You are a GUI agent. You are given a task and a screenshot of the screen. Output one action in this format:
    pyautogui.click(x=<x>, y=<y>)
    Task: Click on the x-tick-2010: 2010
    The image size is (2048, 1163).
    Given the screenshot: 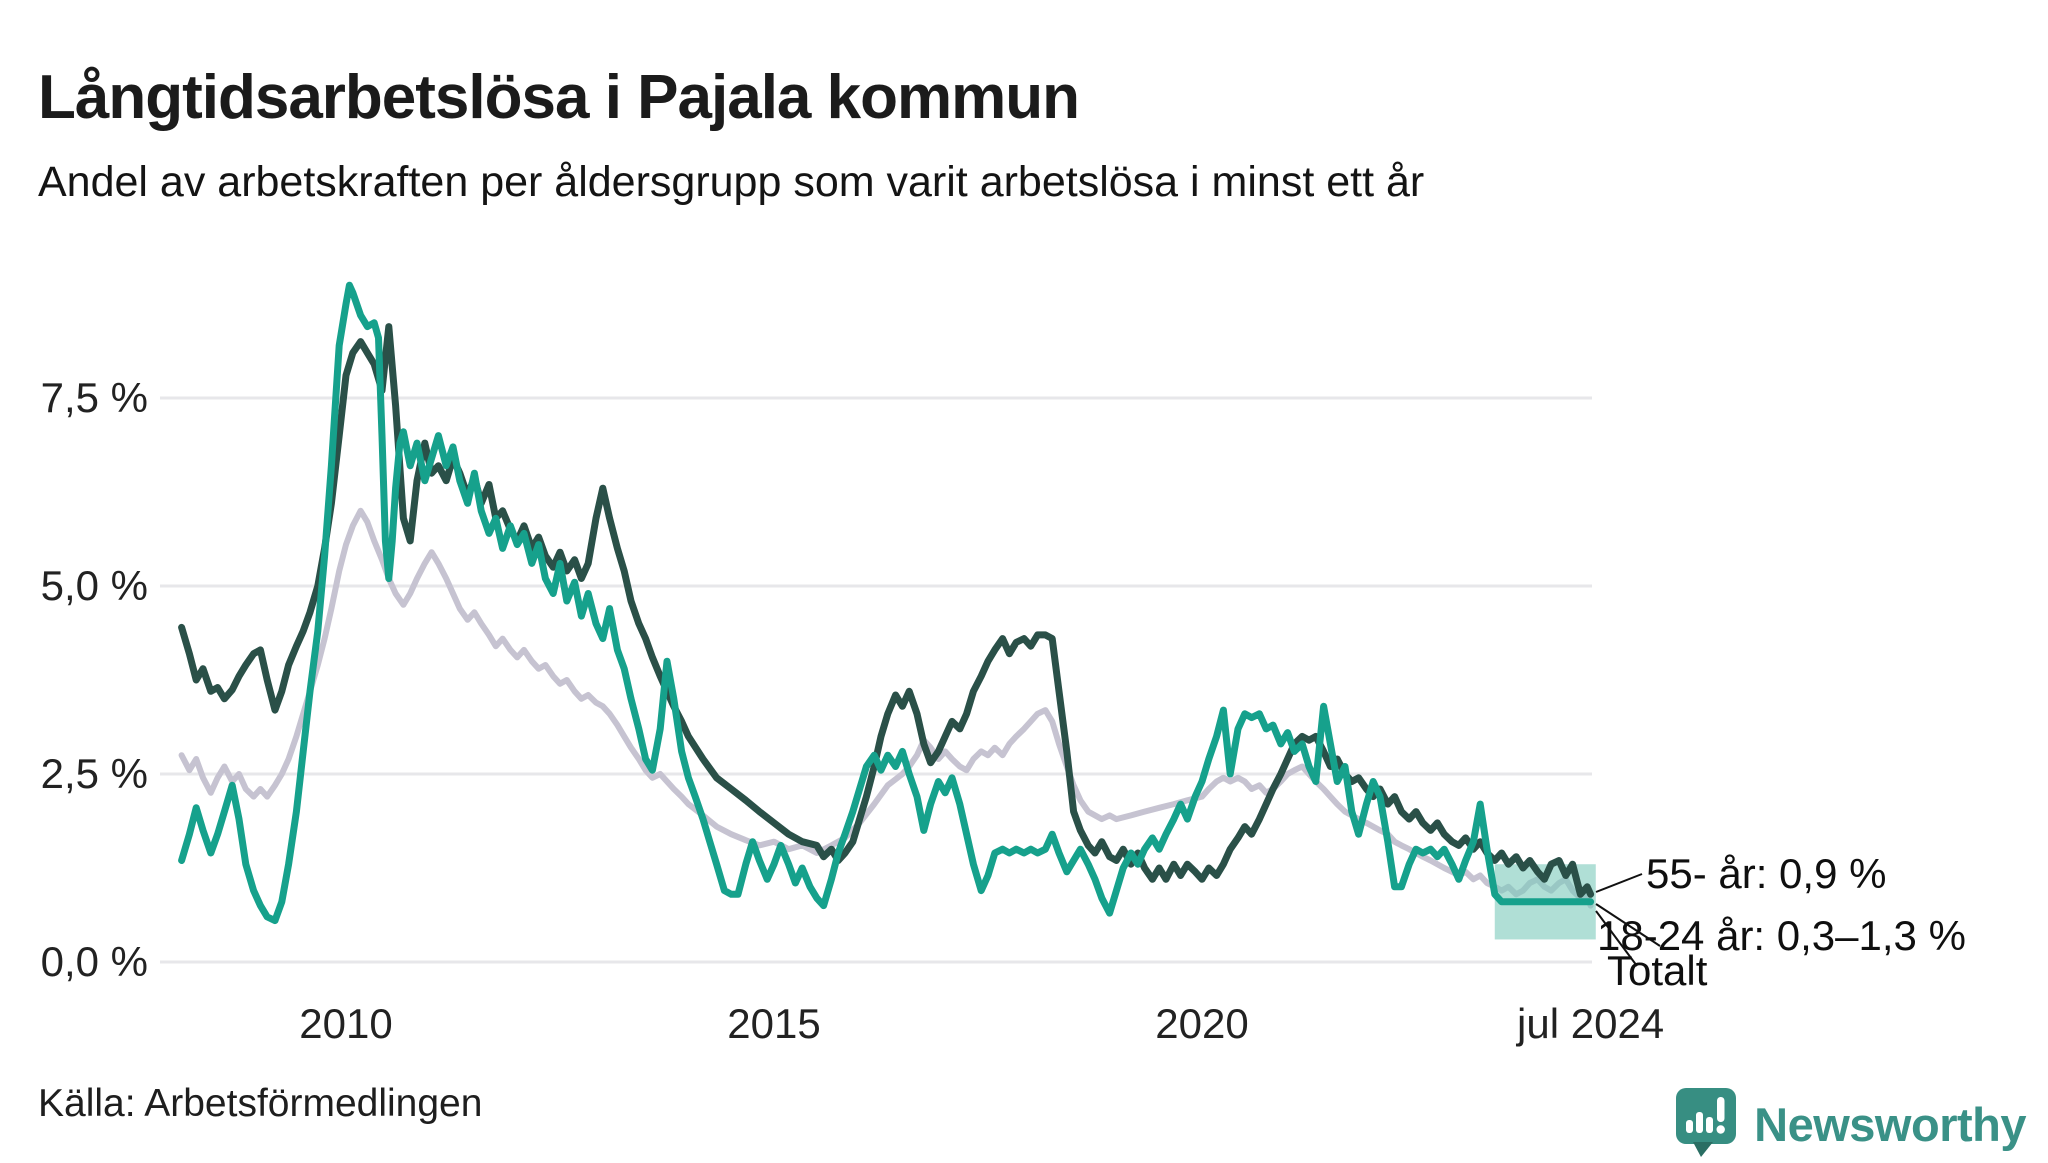 What is the action you would take?
    pyautogui.click(x=346, y=1023)
    